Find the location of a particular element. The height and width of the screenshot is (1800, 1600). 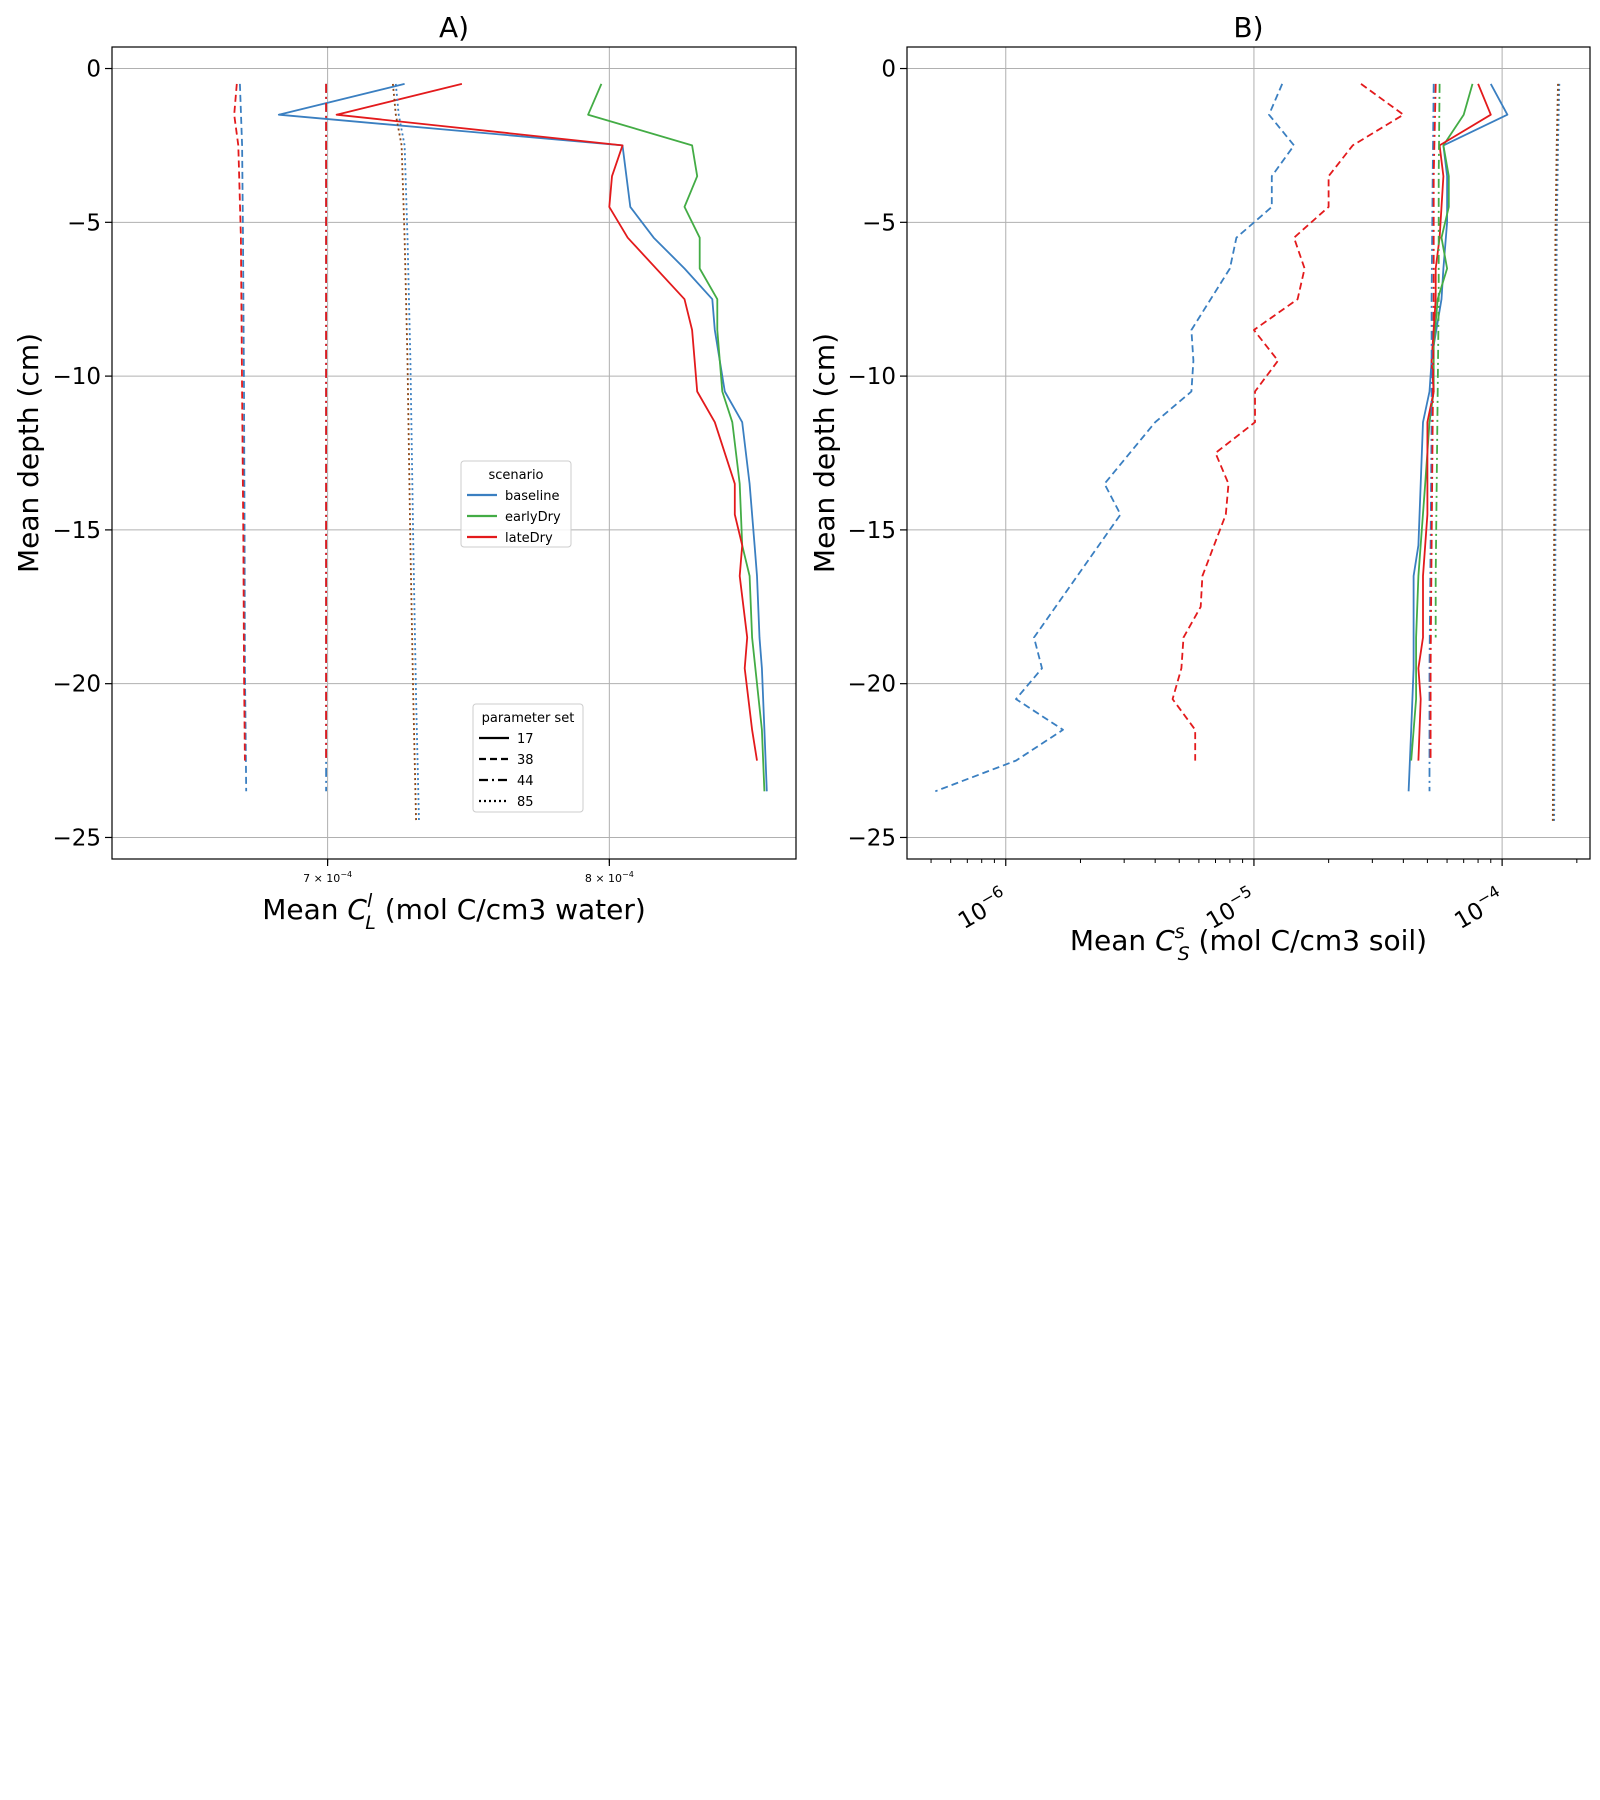

x-axis-label: Mean Cl L (mol C/cm3 water) is located at coordinates (454, 912).